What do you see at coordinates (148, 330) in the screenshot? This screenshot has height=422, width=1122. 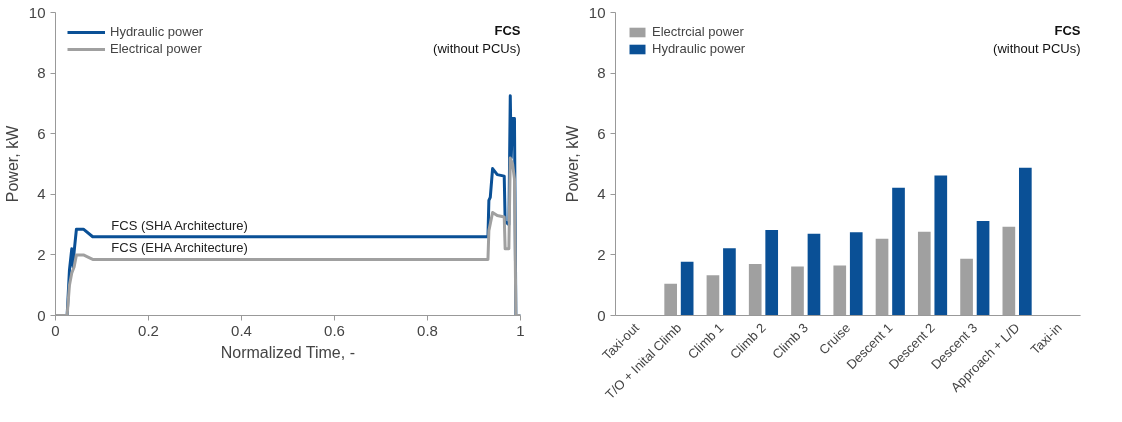 I see `x-tick-label: 0.2` at bounding box center [148, 330].